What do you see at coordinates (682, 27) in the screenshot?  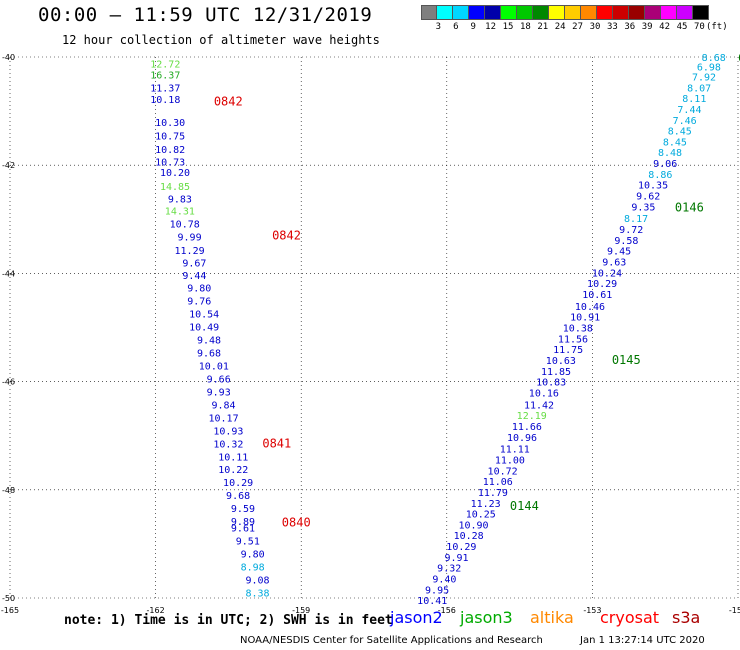 I see `scale-label: 45` at bounding box center [682, 27].